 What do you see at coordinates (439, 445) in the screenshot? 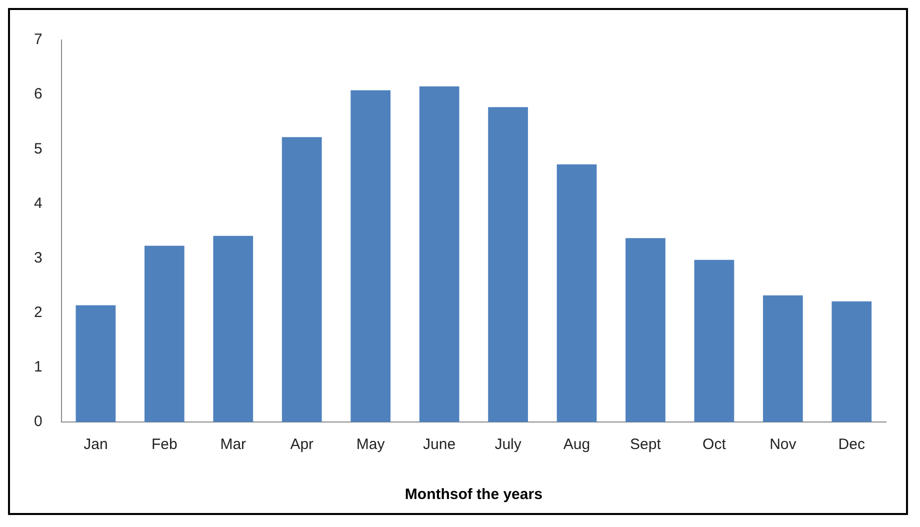
I see `x-tick-label: June` at bounding box center [439, 445].